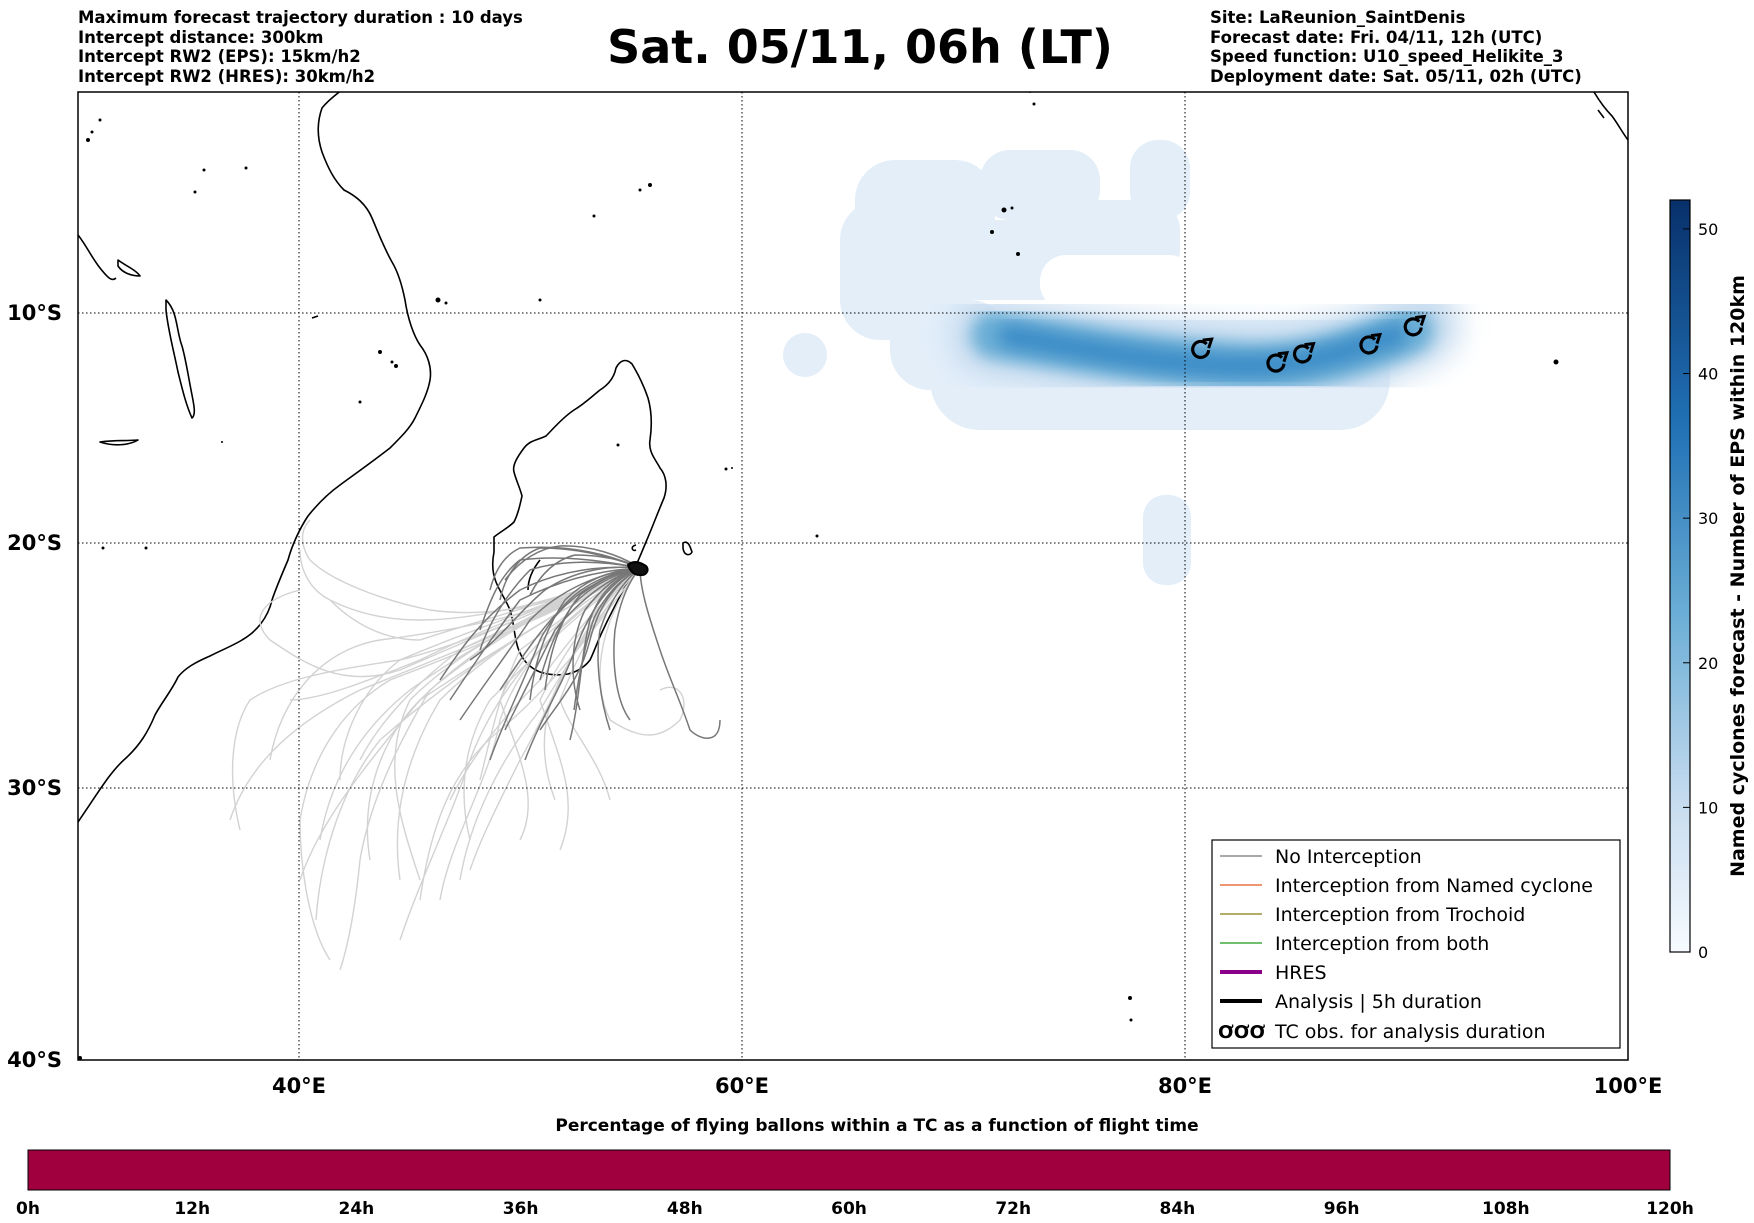 This screenshot has width=1754, height=1223. What do you see at coordinates (1610, 116) in the screenshot?
I see `coastline-northeast` at bounding box center [1610, 116].